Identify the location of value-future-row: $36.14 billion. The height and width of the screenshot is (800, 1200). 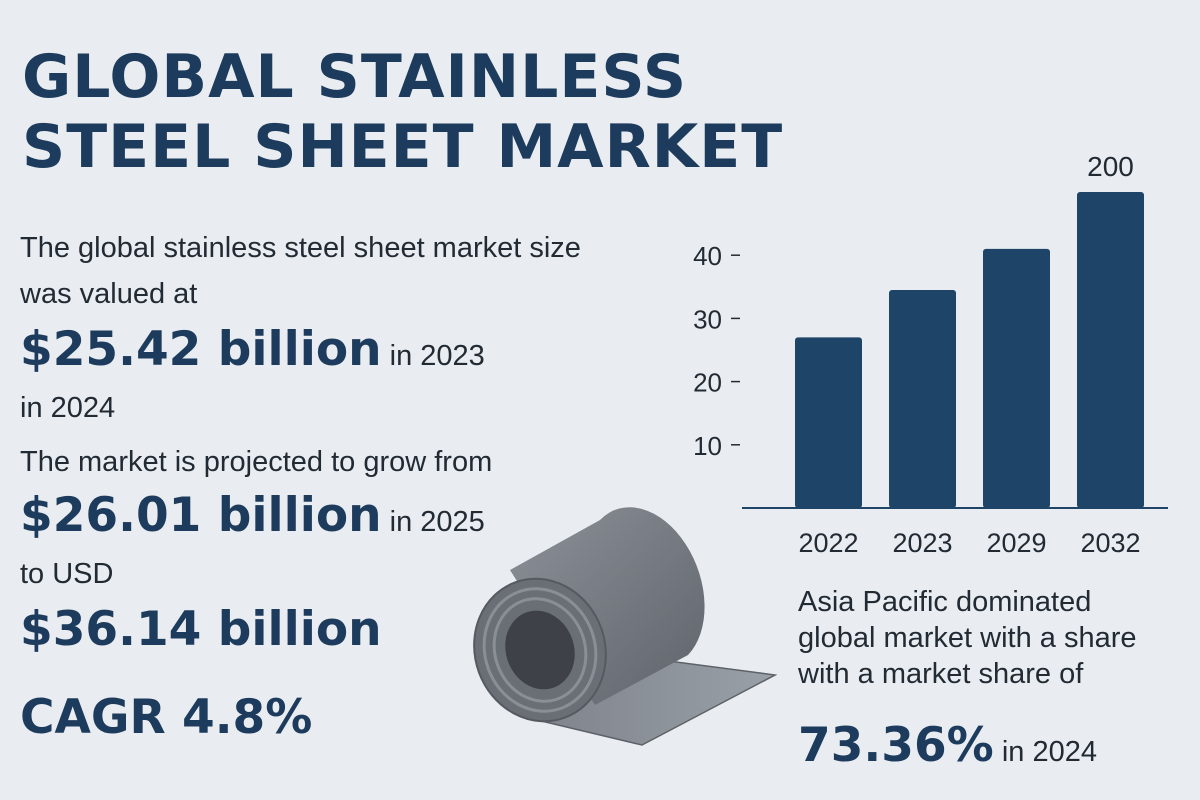
(201, 629).